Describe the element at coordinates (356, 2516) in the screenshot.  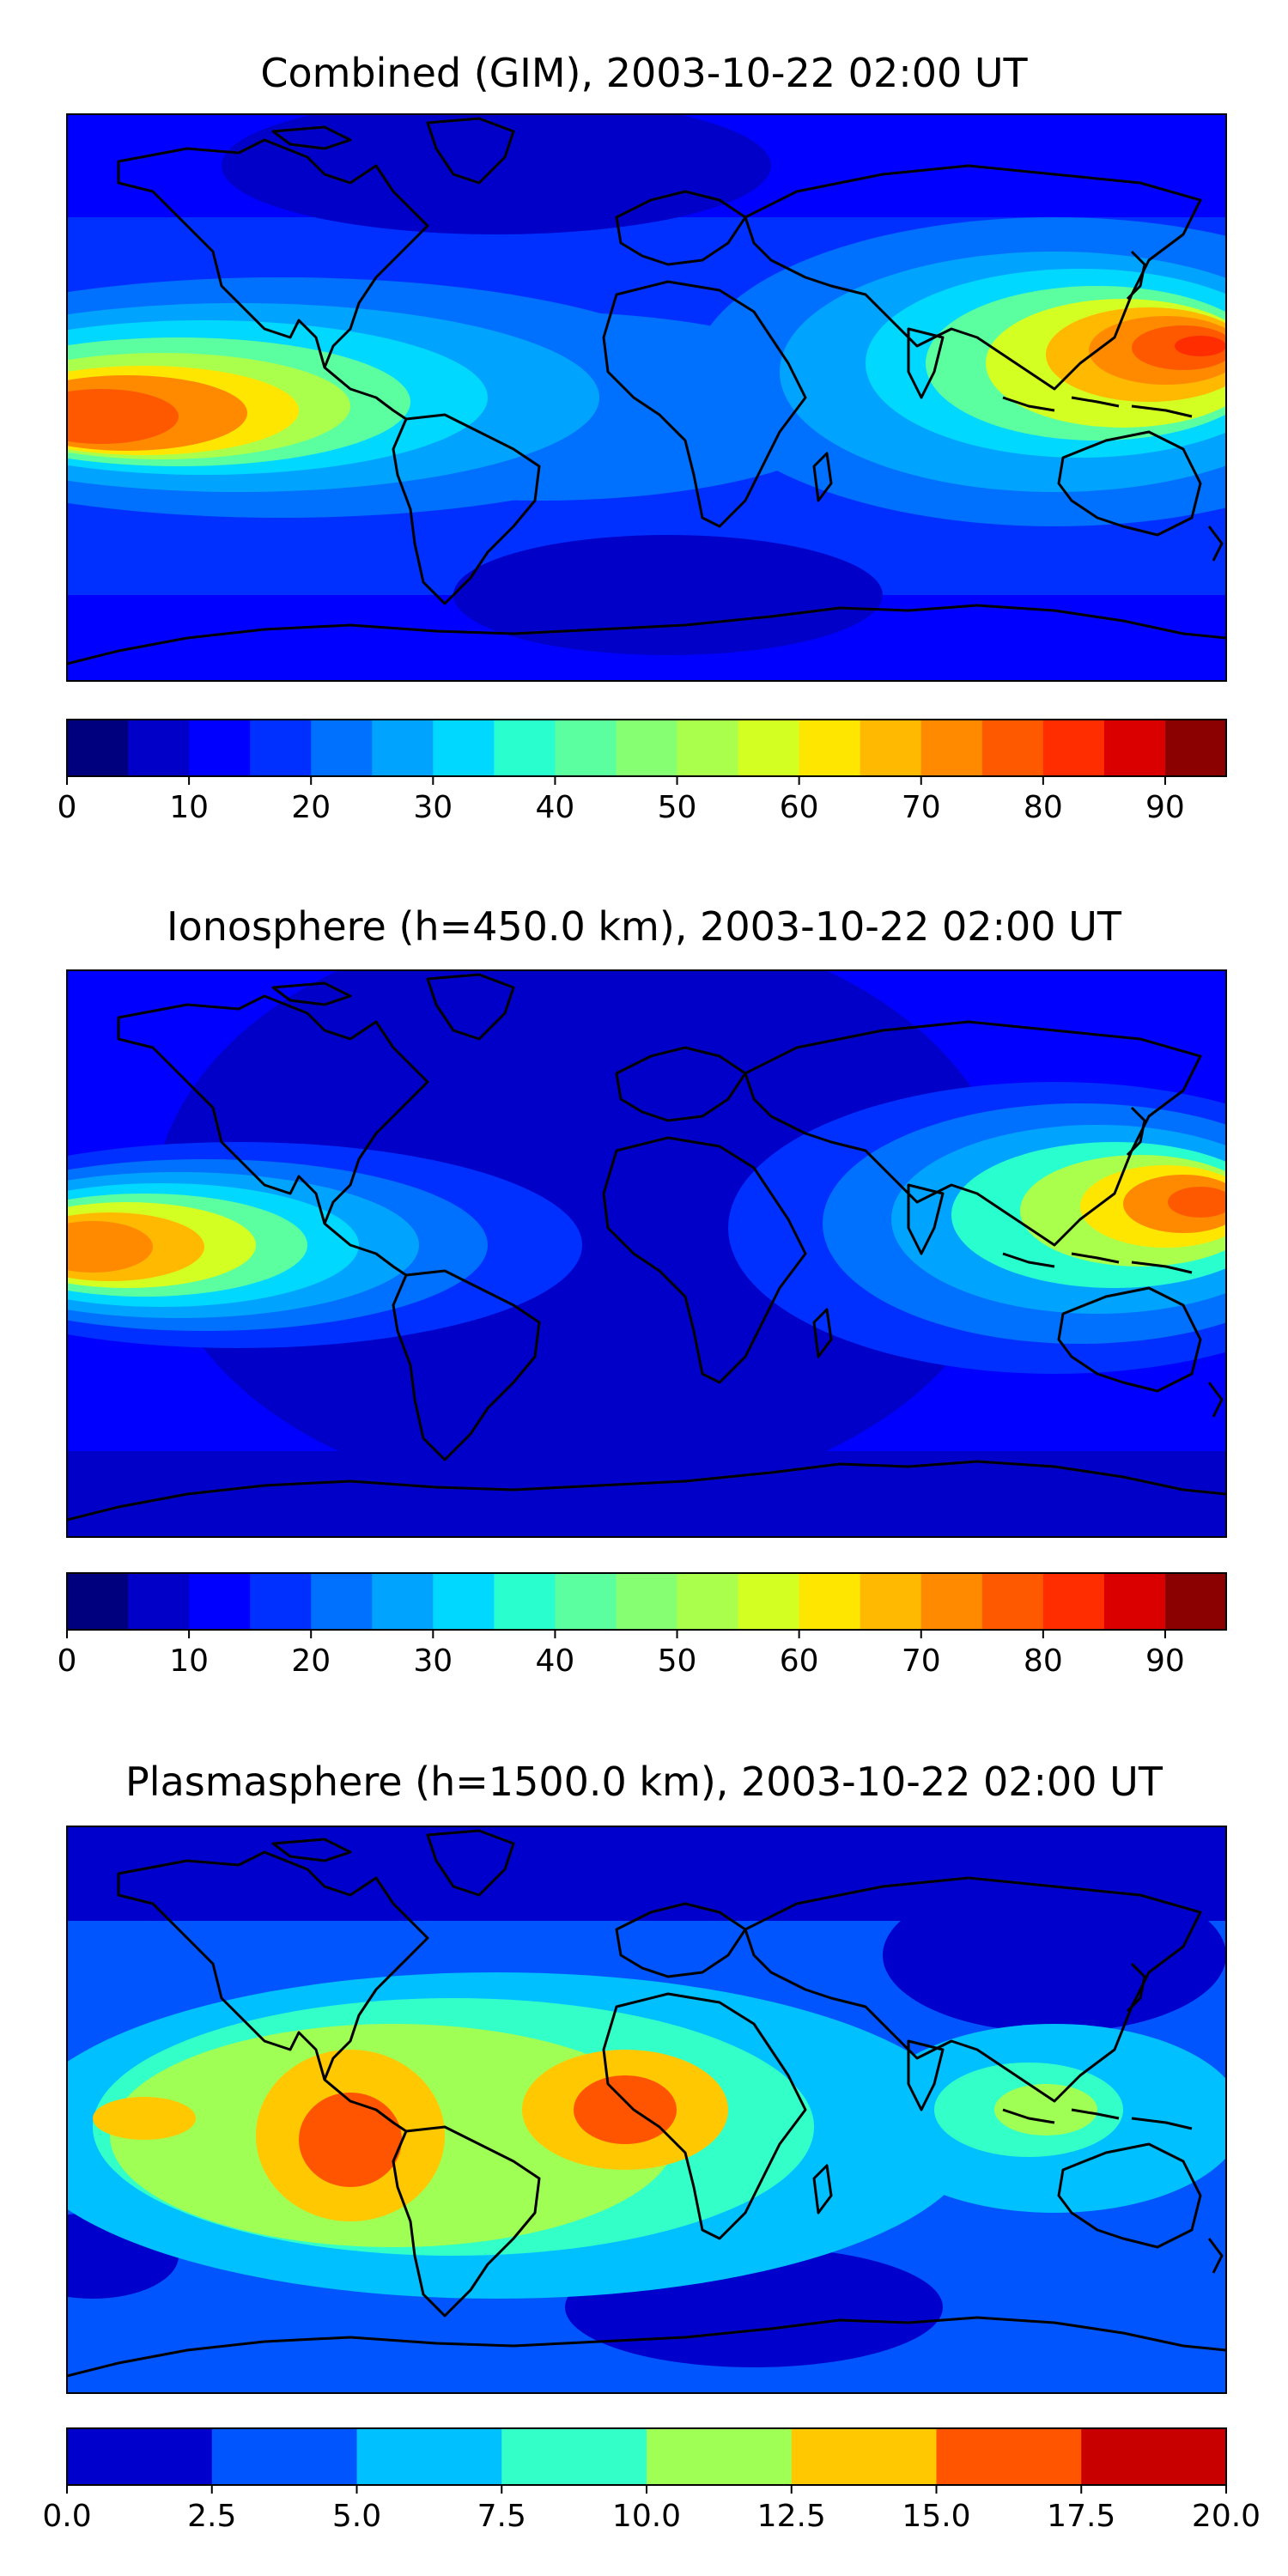
I see `colorbar-tick-label: 5.0` at that location.